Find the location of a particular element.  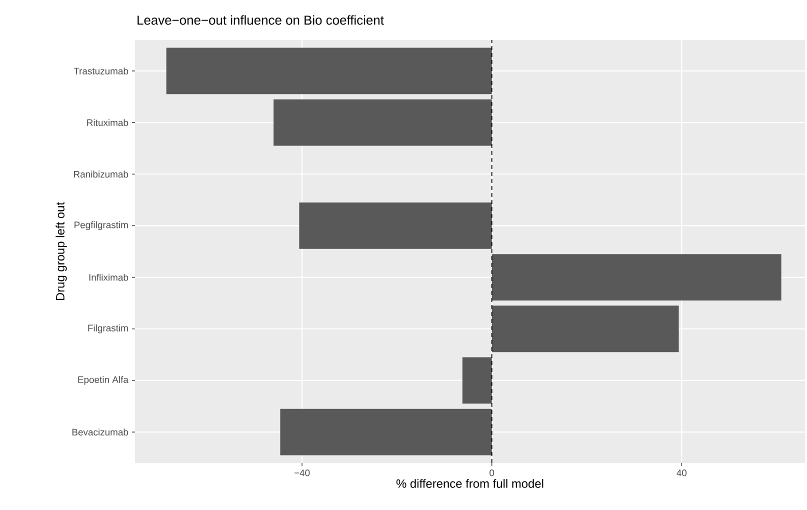

y-tick-label: Ranibizumab is located at coordinates (101, 174).